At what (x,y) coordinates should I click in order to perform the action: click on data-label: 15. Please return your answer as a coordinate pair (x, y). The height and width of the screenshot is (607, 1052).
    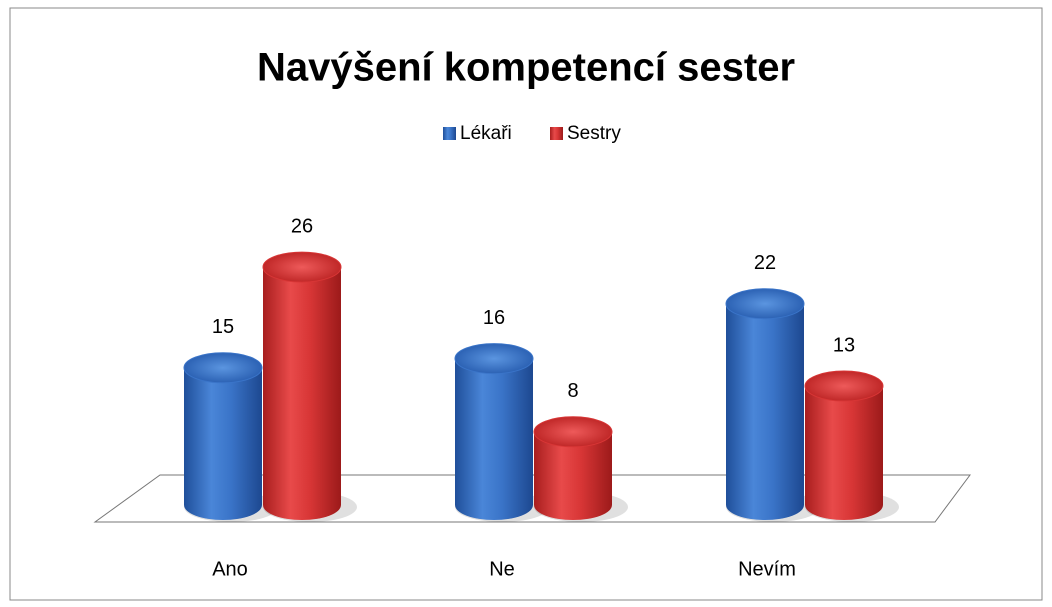
    Looking at the image, I should click on (223, 327).